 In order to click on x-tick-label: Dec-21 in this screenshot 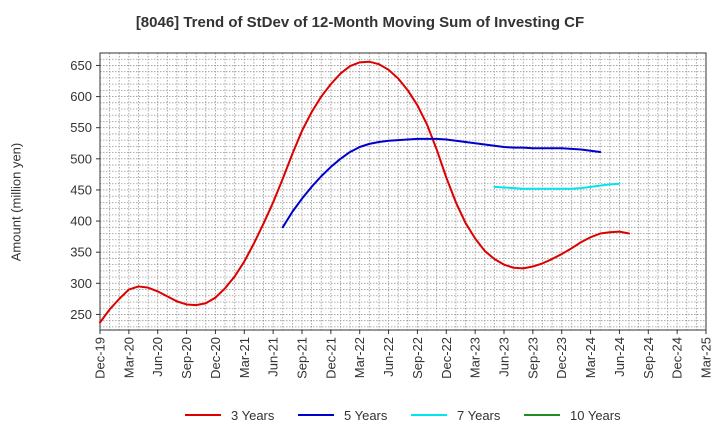, I will do `click(330, 358)`.